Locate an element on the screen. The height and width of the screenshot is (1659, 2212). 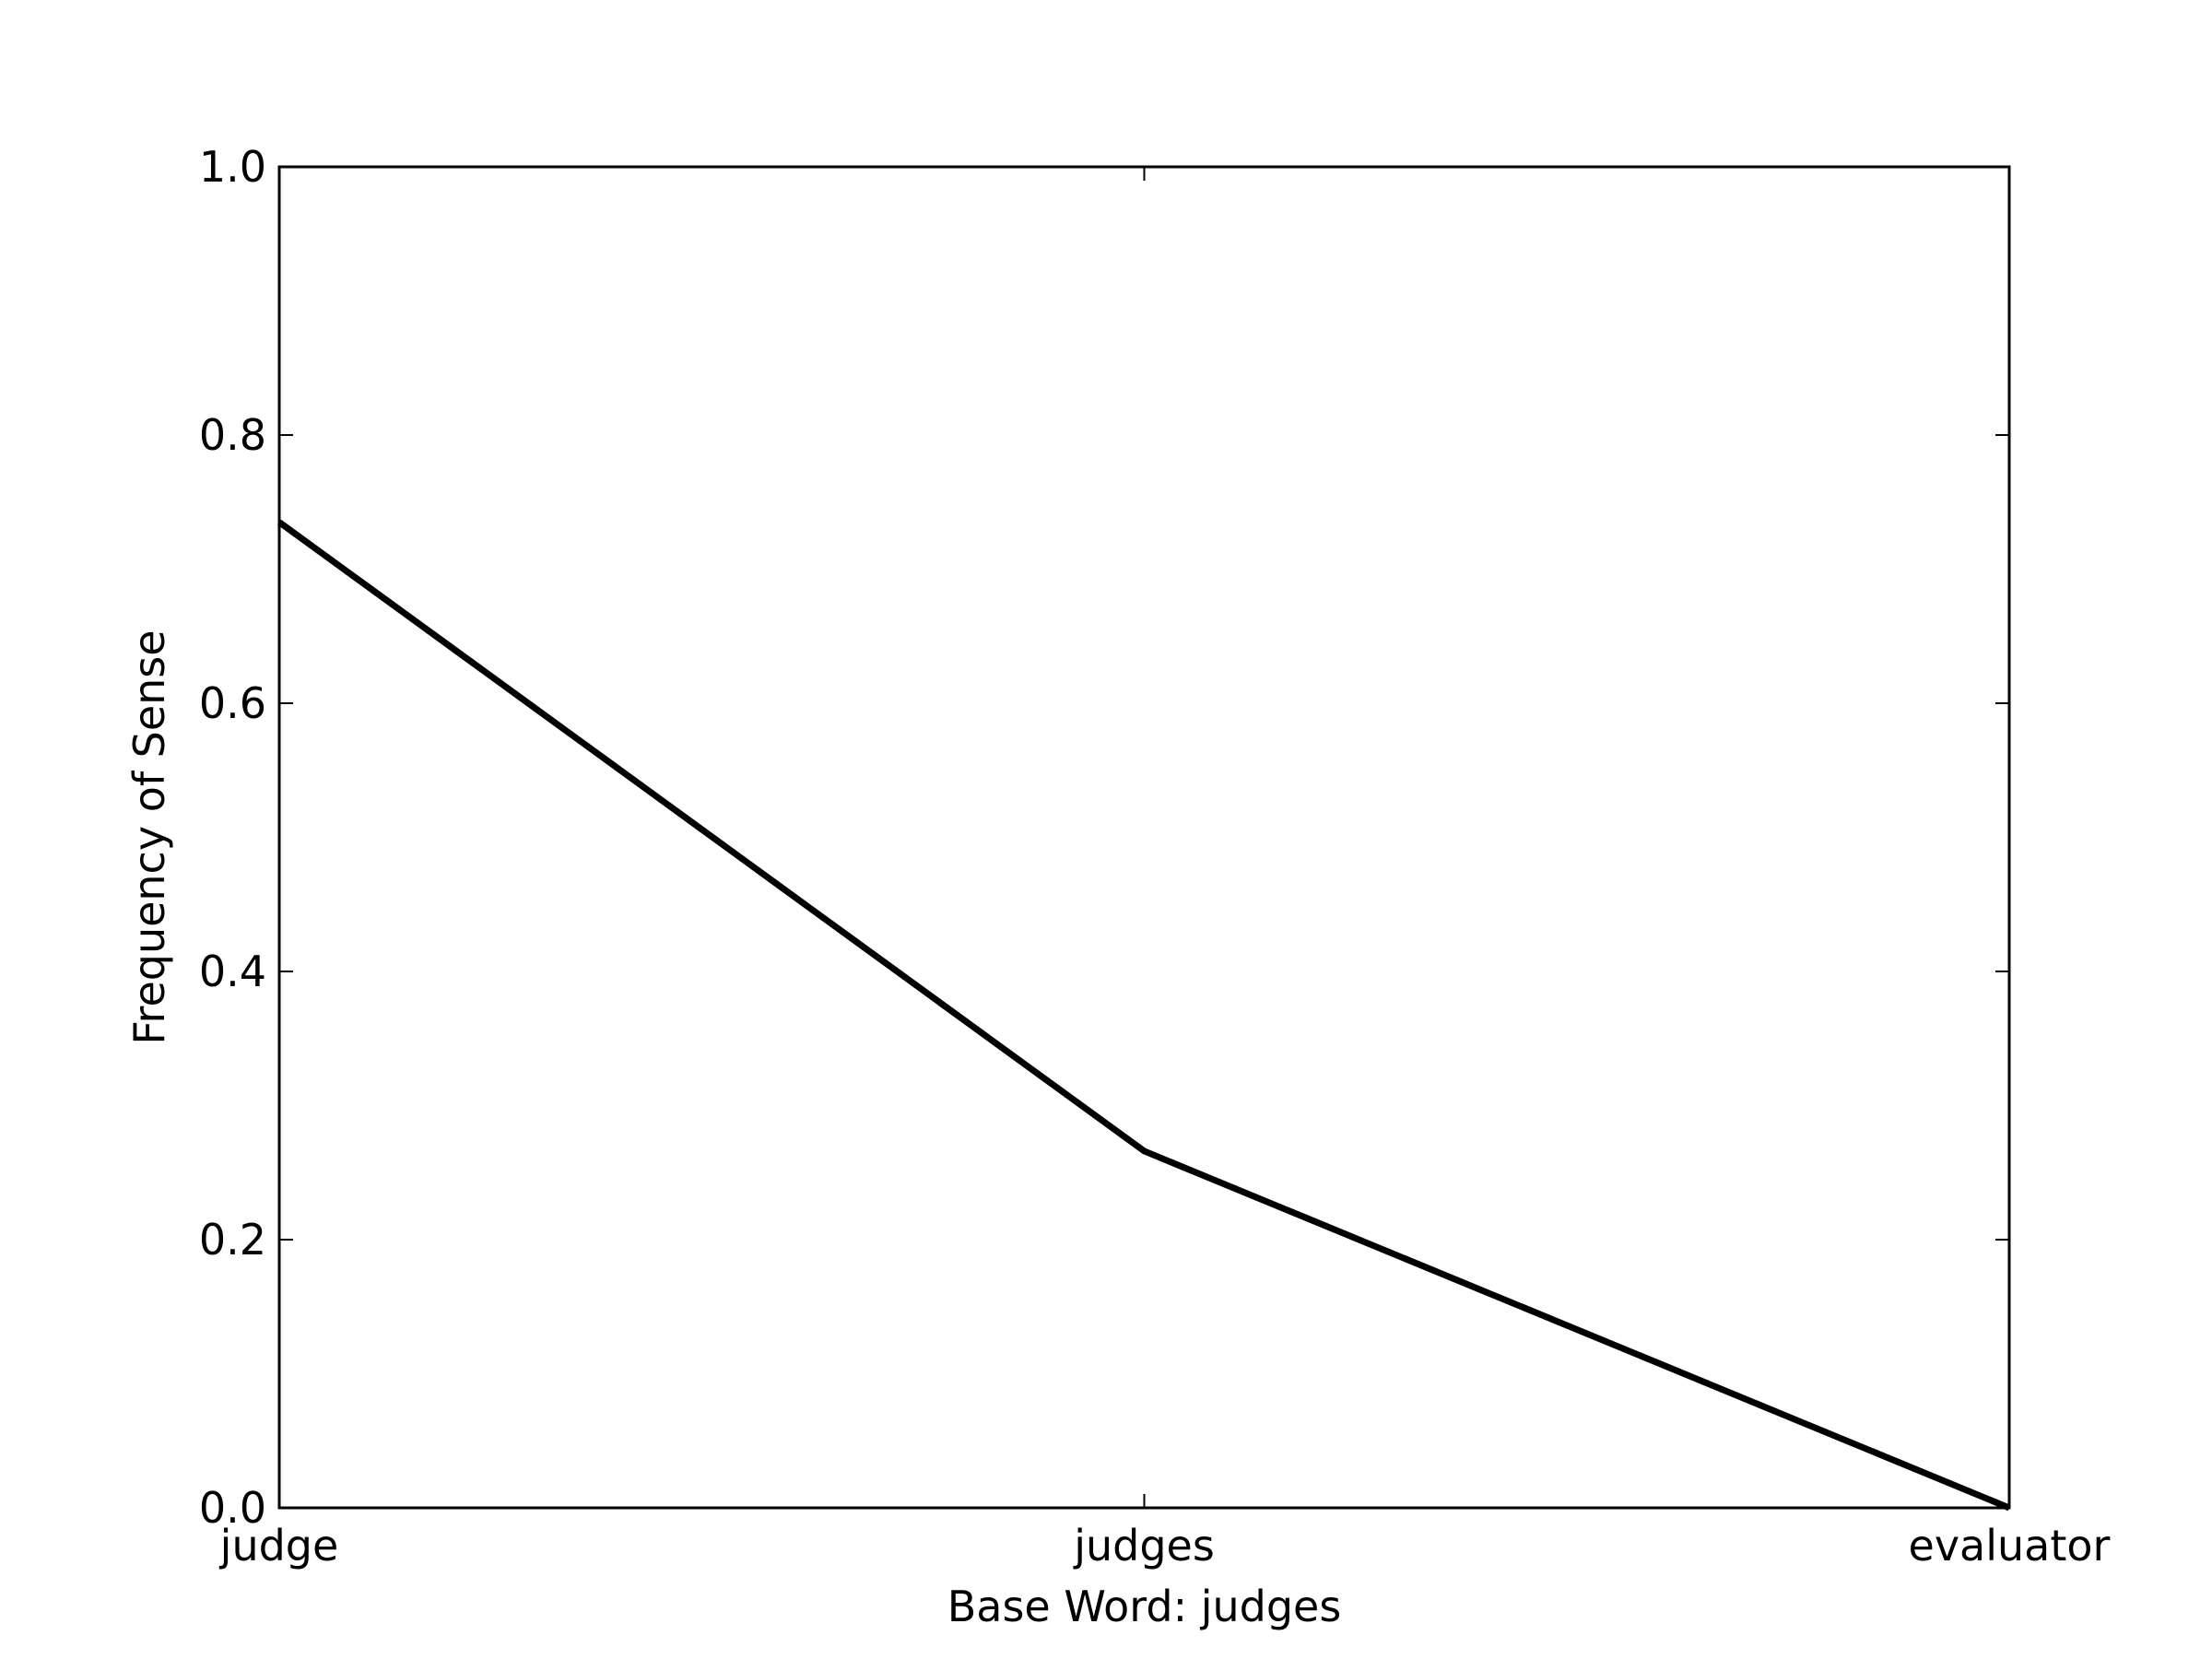
x-axis-label: Base Word: judges is located at coordinates (1144, 1606).